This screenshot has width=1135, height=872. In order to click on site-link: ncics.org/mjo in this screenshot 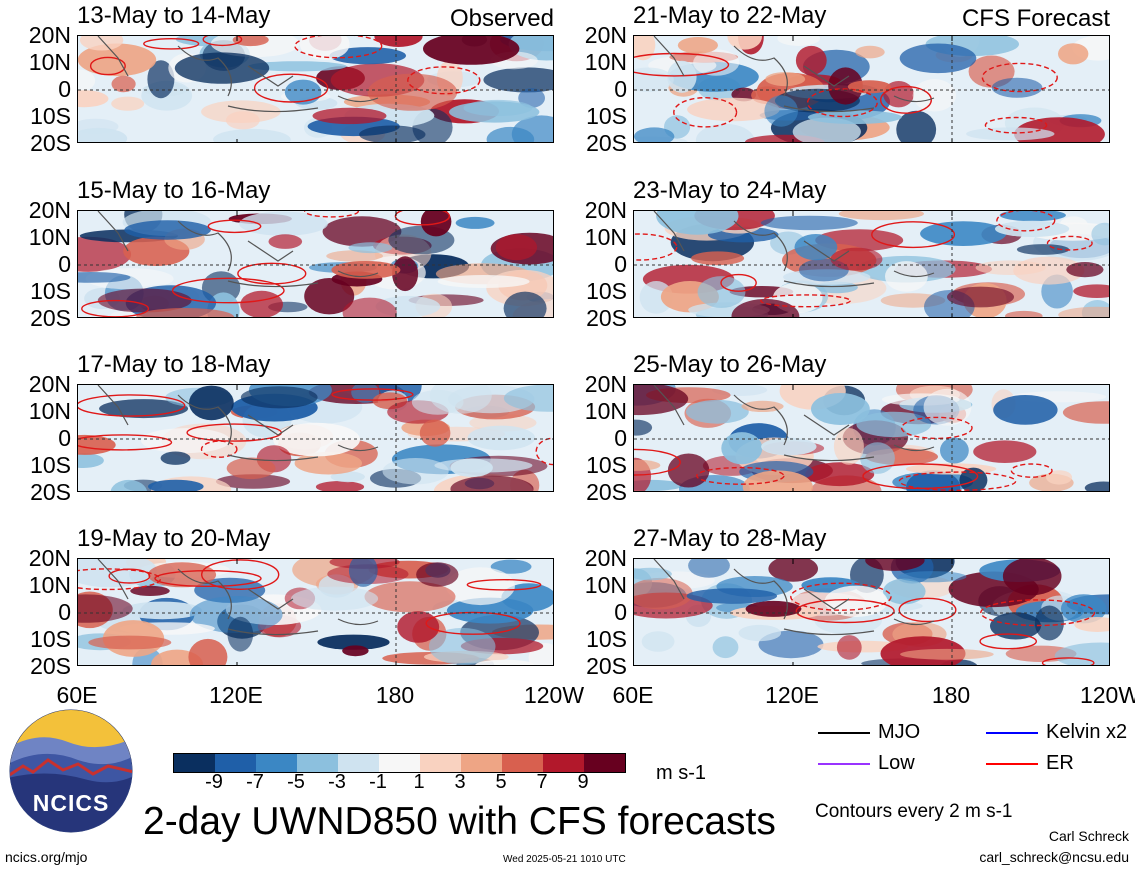, I will do `click(46, 857)`.